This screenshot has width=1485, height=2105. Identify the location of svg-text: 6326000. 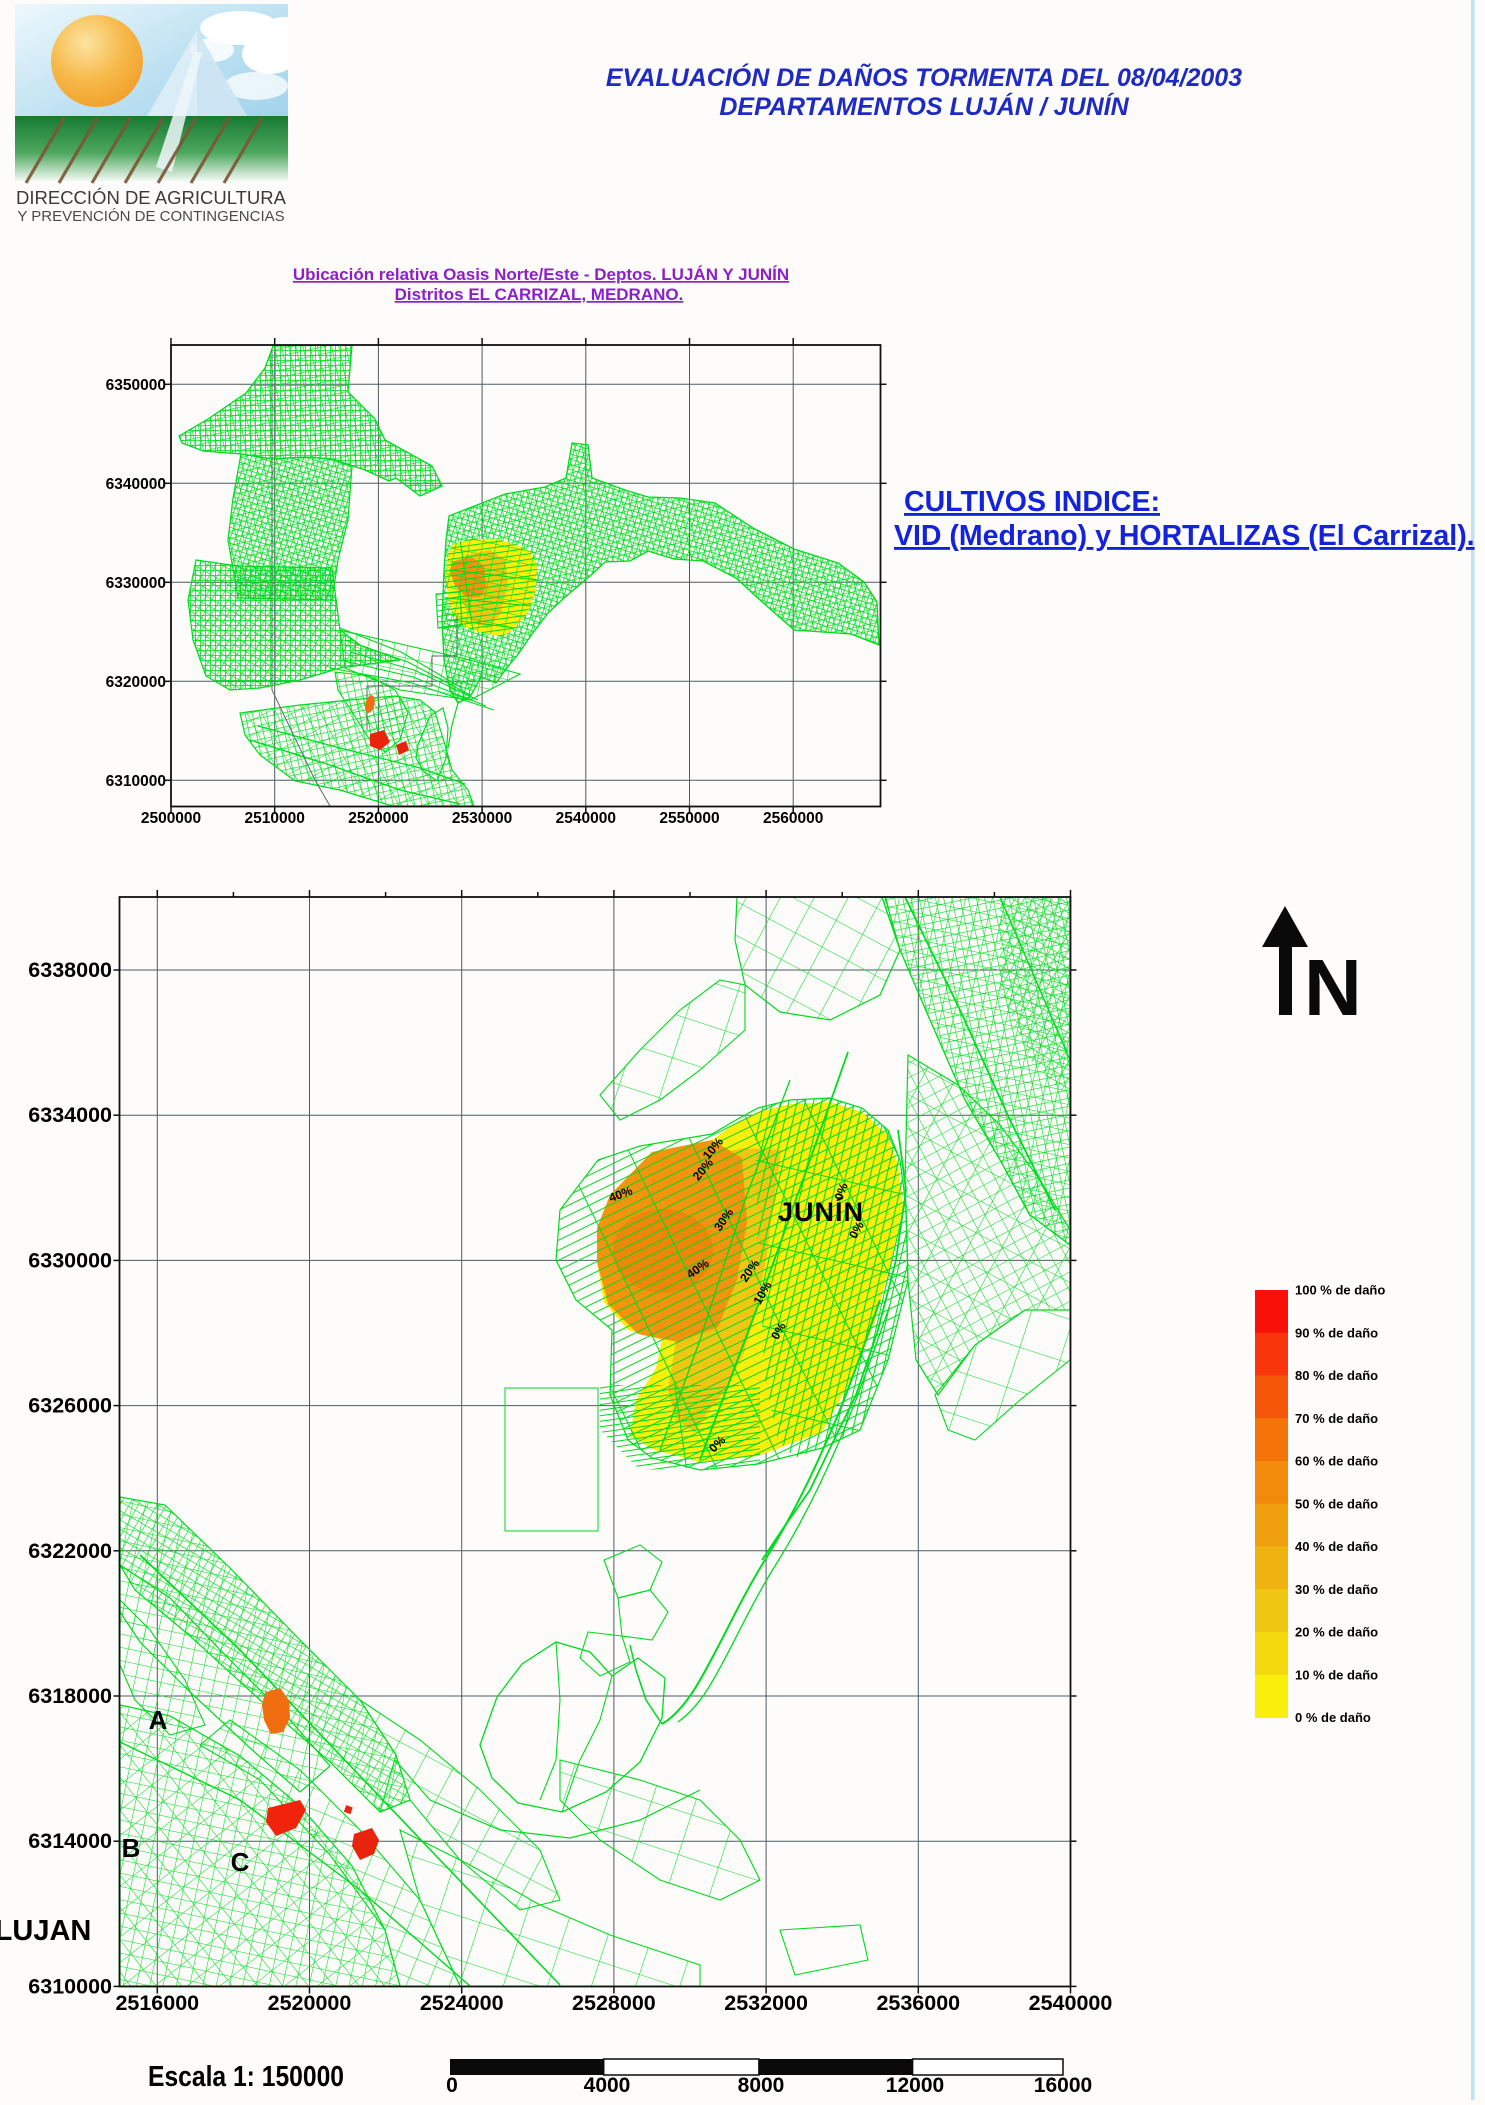
(70, 1406).